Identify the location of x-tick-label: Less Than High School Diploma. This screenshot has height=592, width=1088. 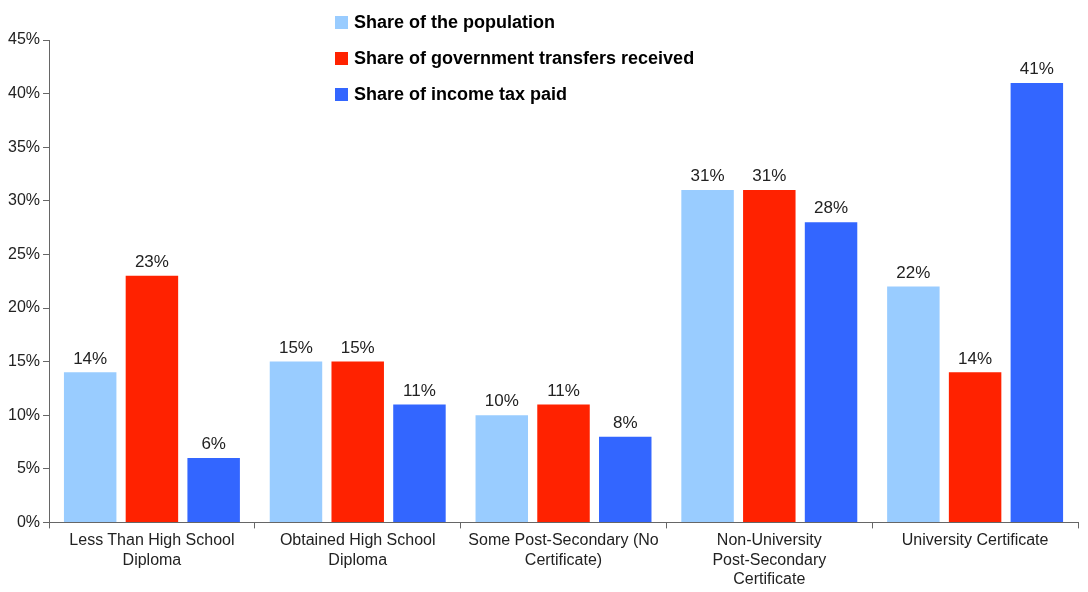
(152, 549).